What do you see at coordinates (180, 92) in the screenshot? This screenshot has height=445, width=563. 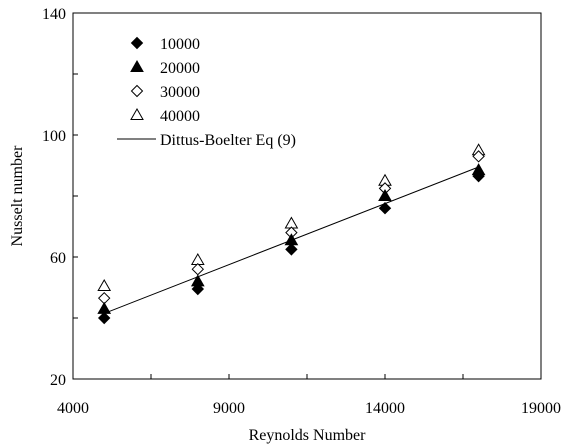 I see `legend-label: 30000` at bounding box center [180, 92].